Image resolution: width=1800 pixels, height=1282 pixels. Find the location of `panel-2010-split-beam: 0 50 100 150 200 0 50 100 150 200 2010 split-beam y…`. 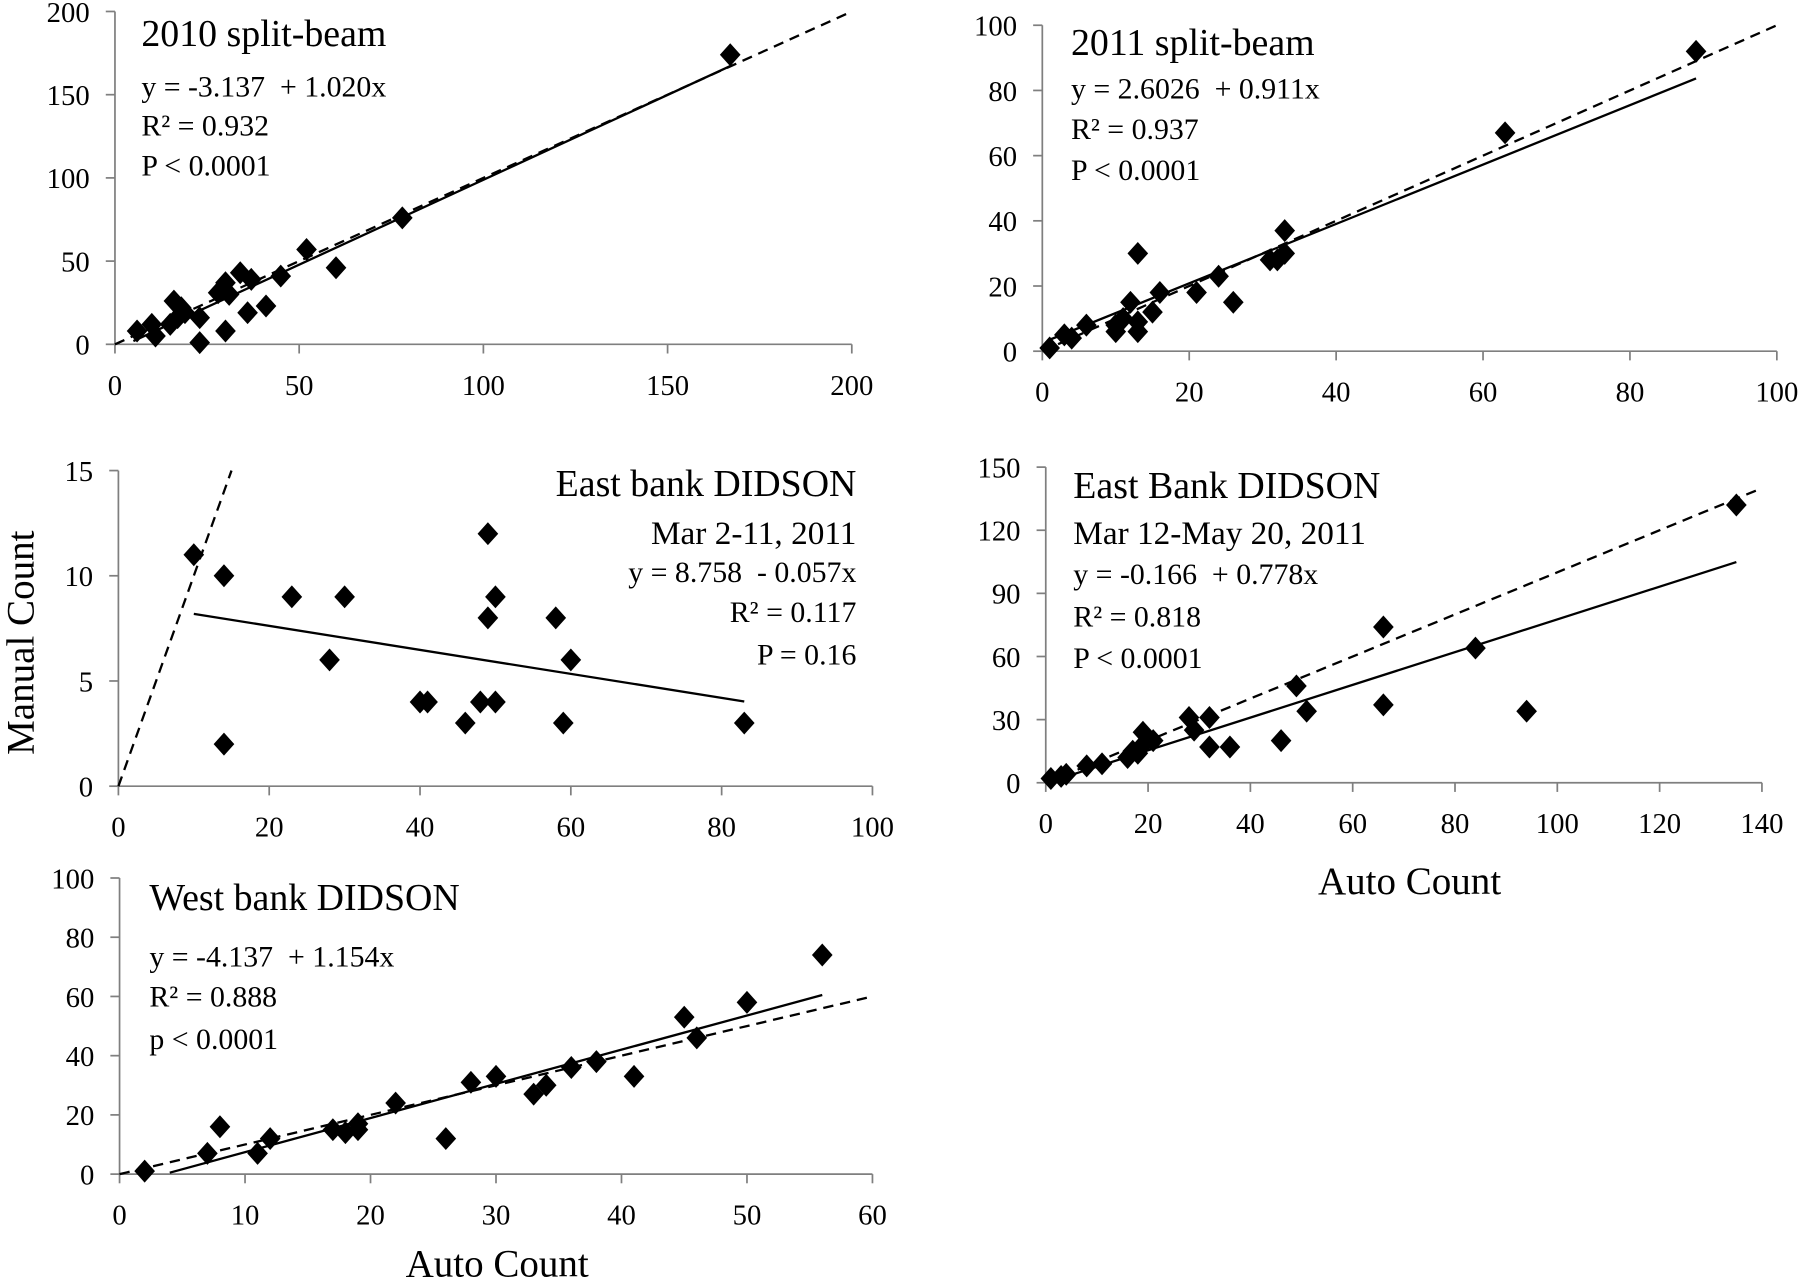

panel-2010-split-beam: 0 50 100 150 200 0 50 100 150 200 2010 split-beam y… is located at coordinates (460, 201).